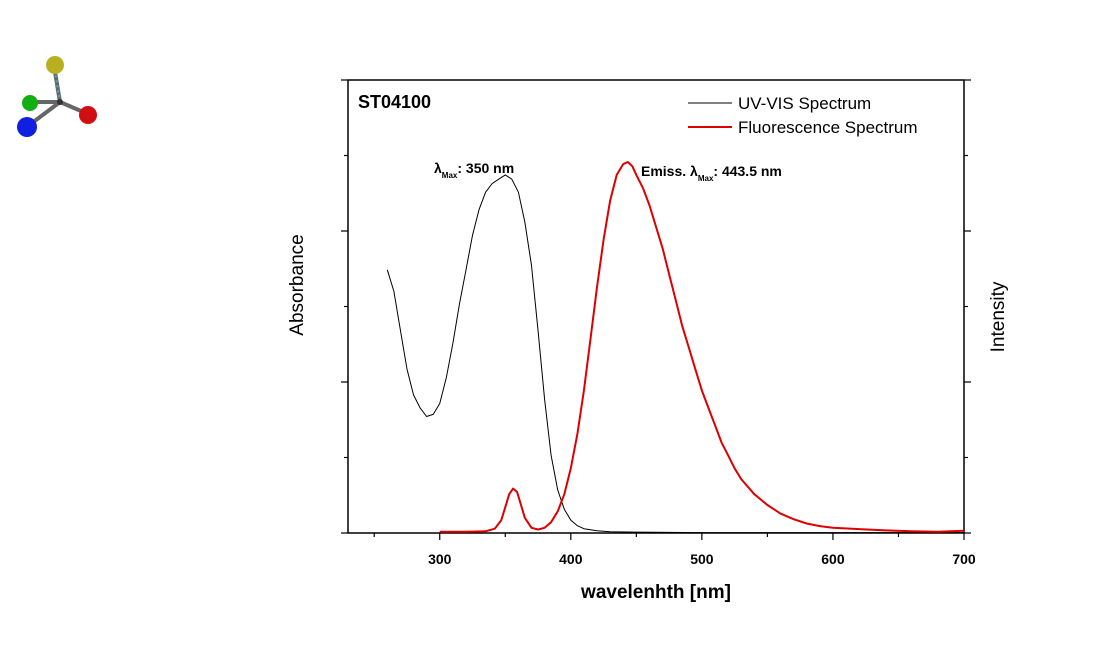 The width and height of the screenshot is (1100, 649). What do you see at coordinates (828, 127) in the screenshot?
I see `legend-label-fluorescence: Fluorescence Spectrum` at bounding box center [828, 127].